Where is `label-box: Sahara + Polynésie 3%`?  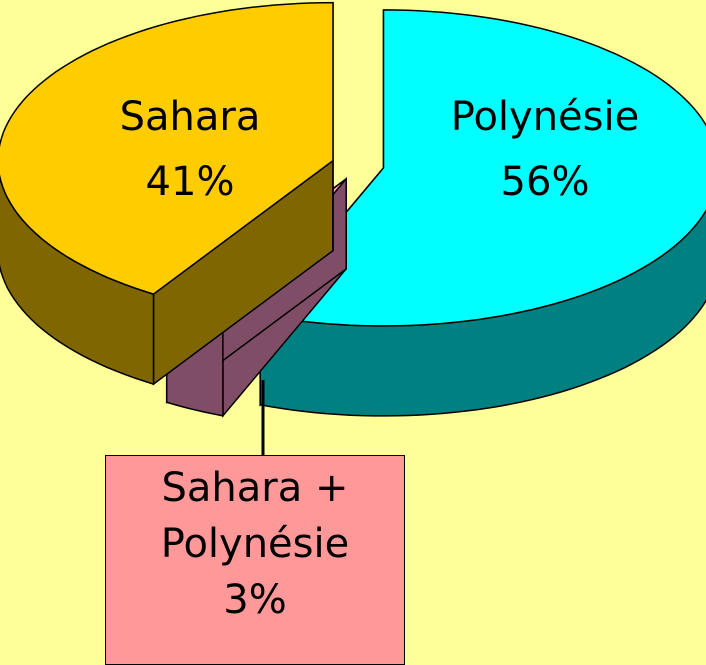 label-box: Sahara + Polynésie 3% is located at coordinates (255, 560).